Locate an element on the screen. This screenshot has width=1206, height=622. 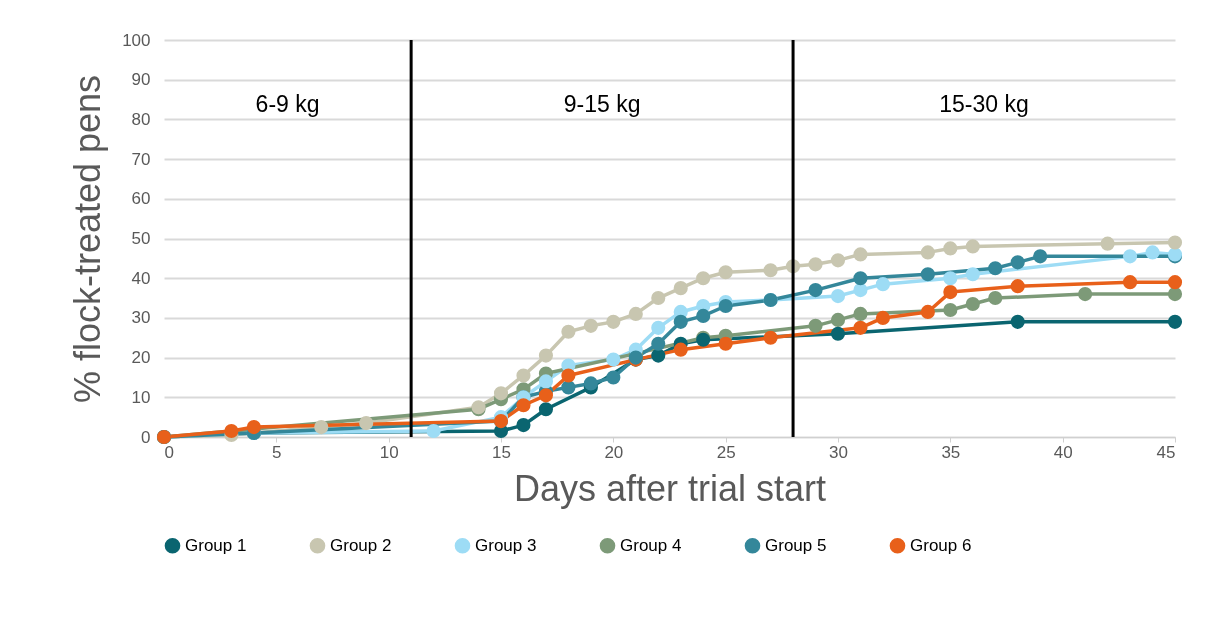
y-tick-label: 30 is located at coordinates (141, 318).